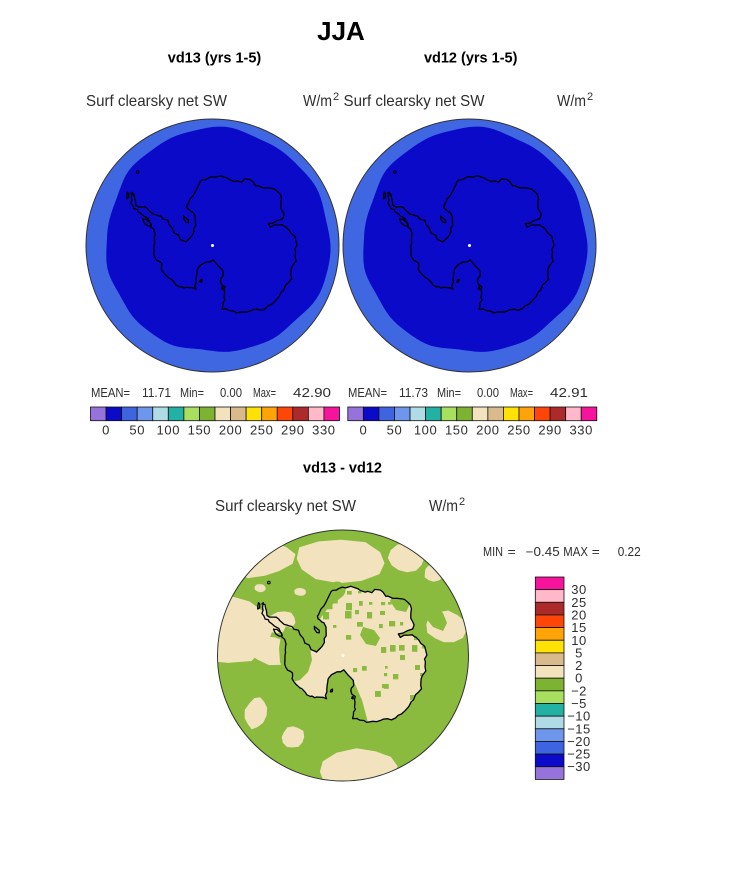 Image resolution: width=733 pixels, height=887 pixels. Describe the element at coordinates (569, 392) in the screenshot. I see `svg-text: 42.91` at that location.